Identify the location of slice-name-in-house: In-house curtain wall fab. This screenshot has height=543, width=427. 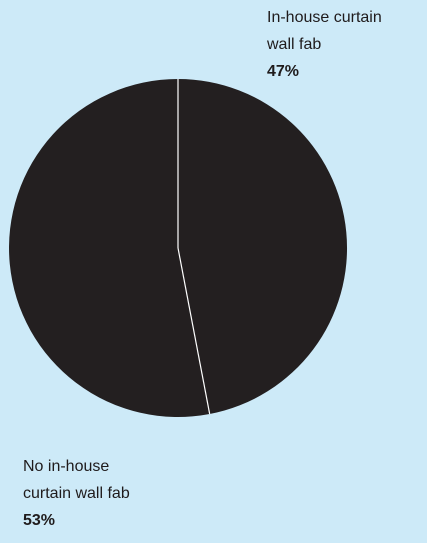
(324, 31).